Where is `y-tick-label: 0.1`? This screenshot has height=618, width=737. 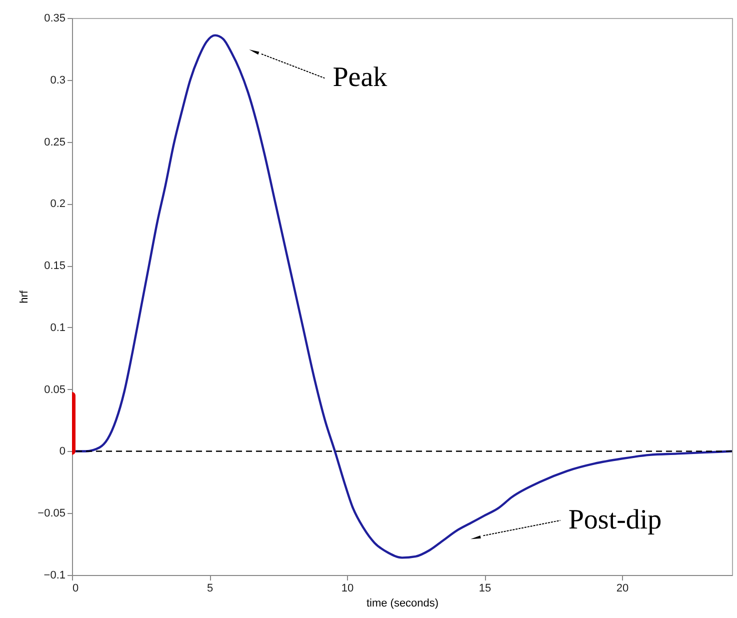
y-tick-label: 0.1 is located at coordinates (58, 328).